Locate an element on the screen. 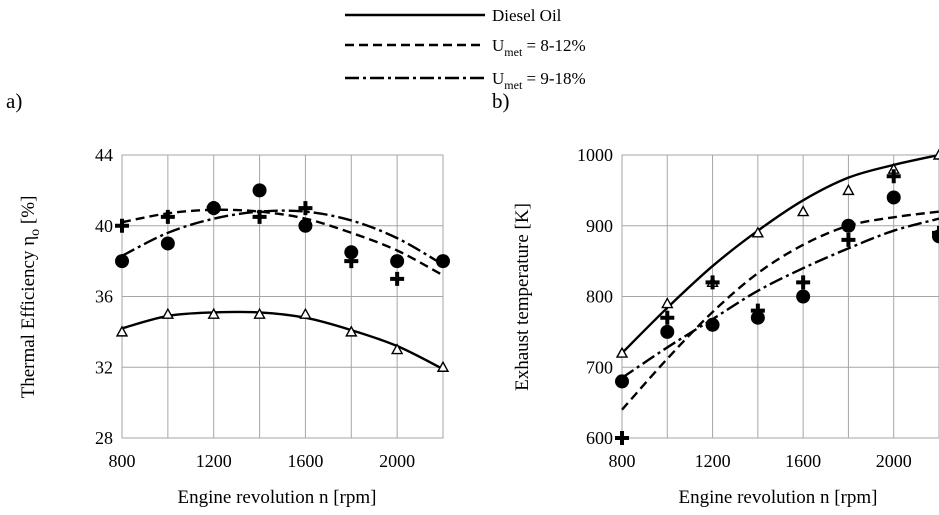 Image resolution: width=939 pixels, height=515 pixels. panel-a-series-2-curve is located at coordinates (282, 237).